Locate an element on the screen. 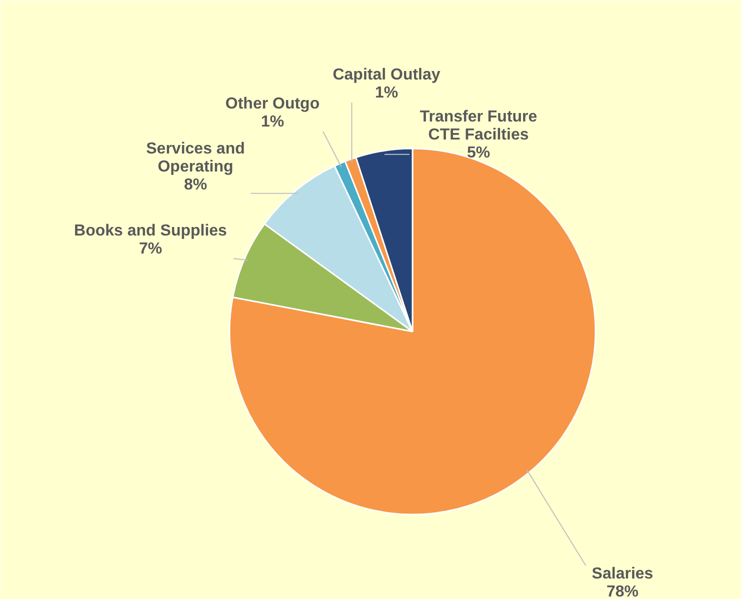 The width and height of the screenshot is (741, 599). slice-label: Salaries is located at coordinates (623, 574).